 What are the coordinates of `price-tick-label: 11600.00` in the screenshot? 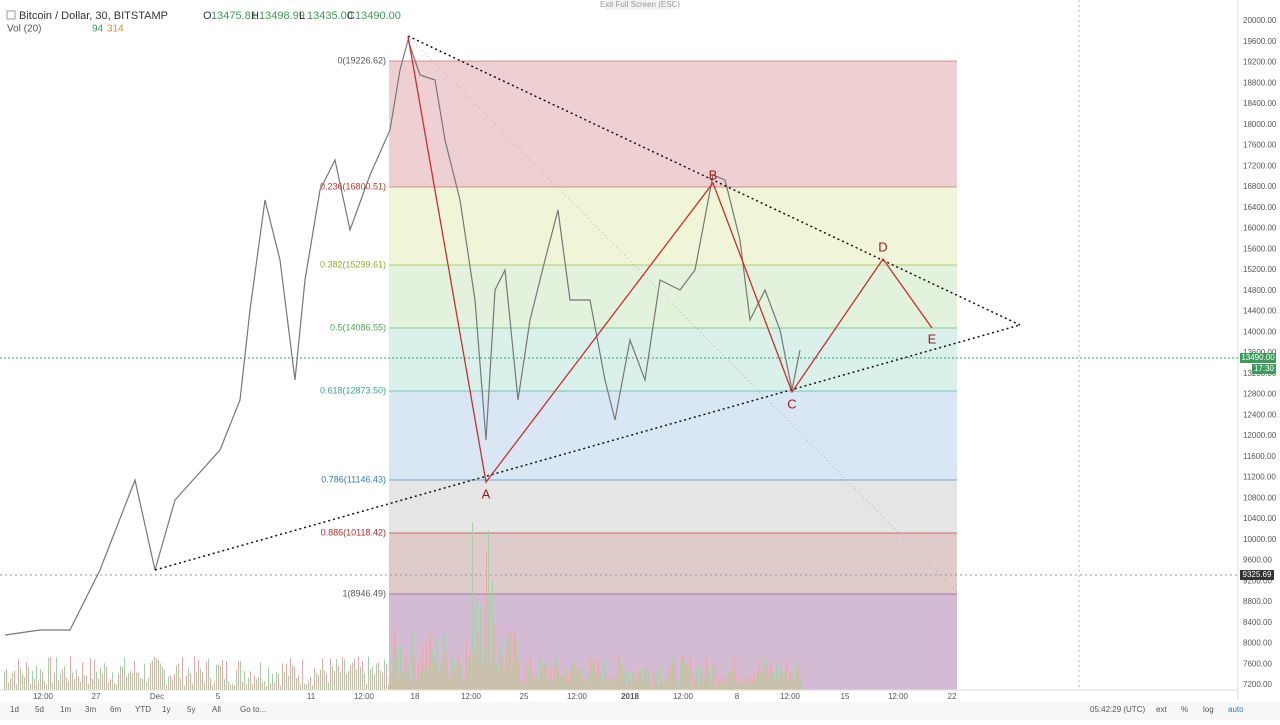 It's located at (1259, 456).